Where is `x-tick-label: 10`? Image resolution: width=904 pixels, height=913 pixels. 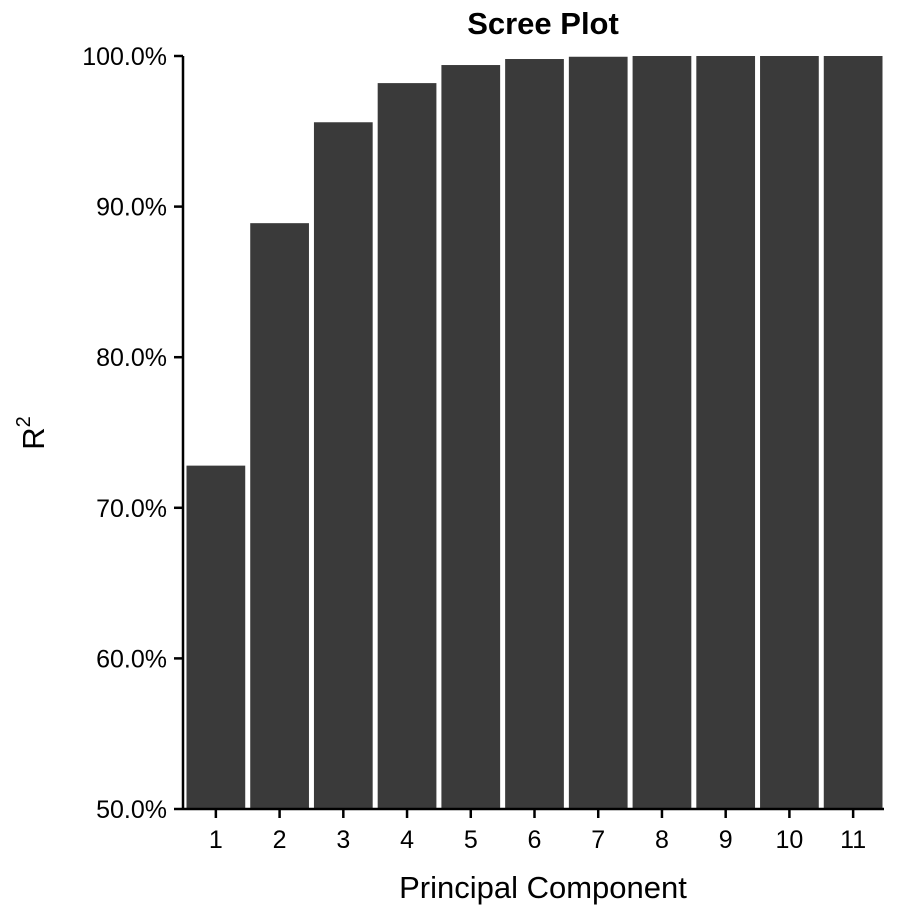 x-tick-label: 10 is located at coordinates (790, 840).